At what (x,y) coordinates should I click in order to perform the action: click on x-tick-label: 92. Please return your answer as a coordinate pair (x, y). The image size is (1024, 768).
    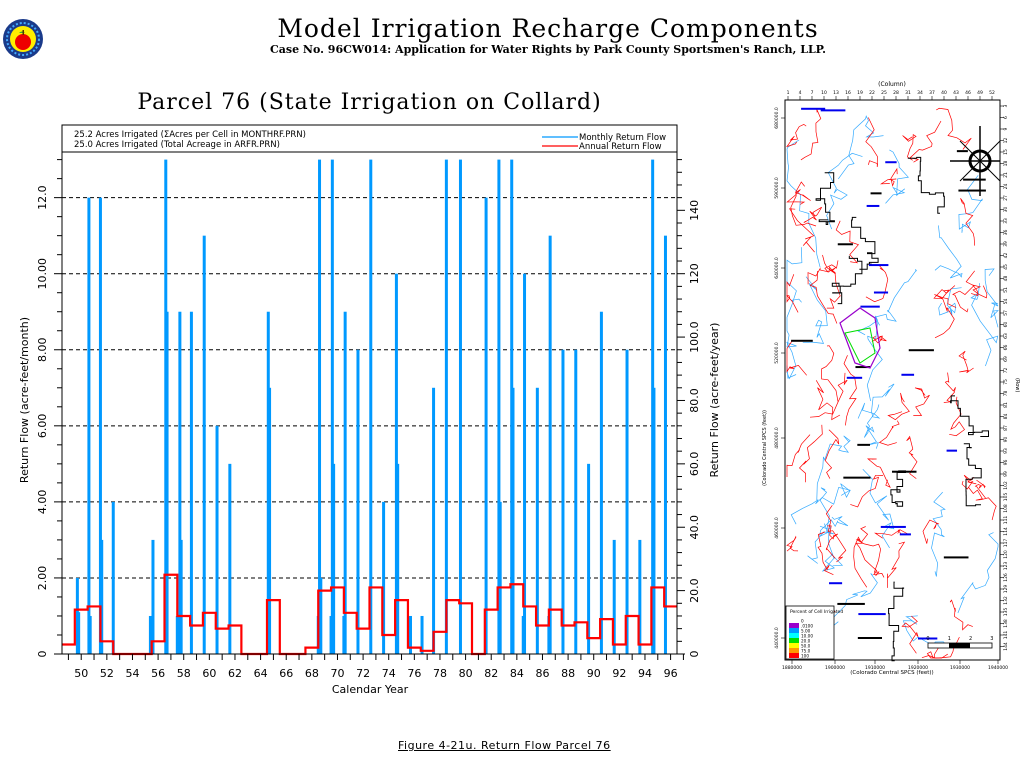
    Looking at the image, I should click on (619, 673).